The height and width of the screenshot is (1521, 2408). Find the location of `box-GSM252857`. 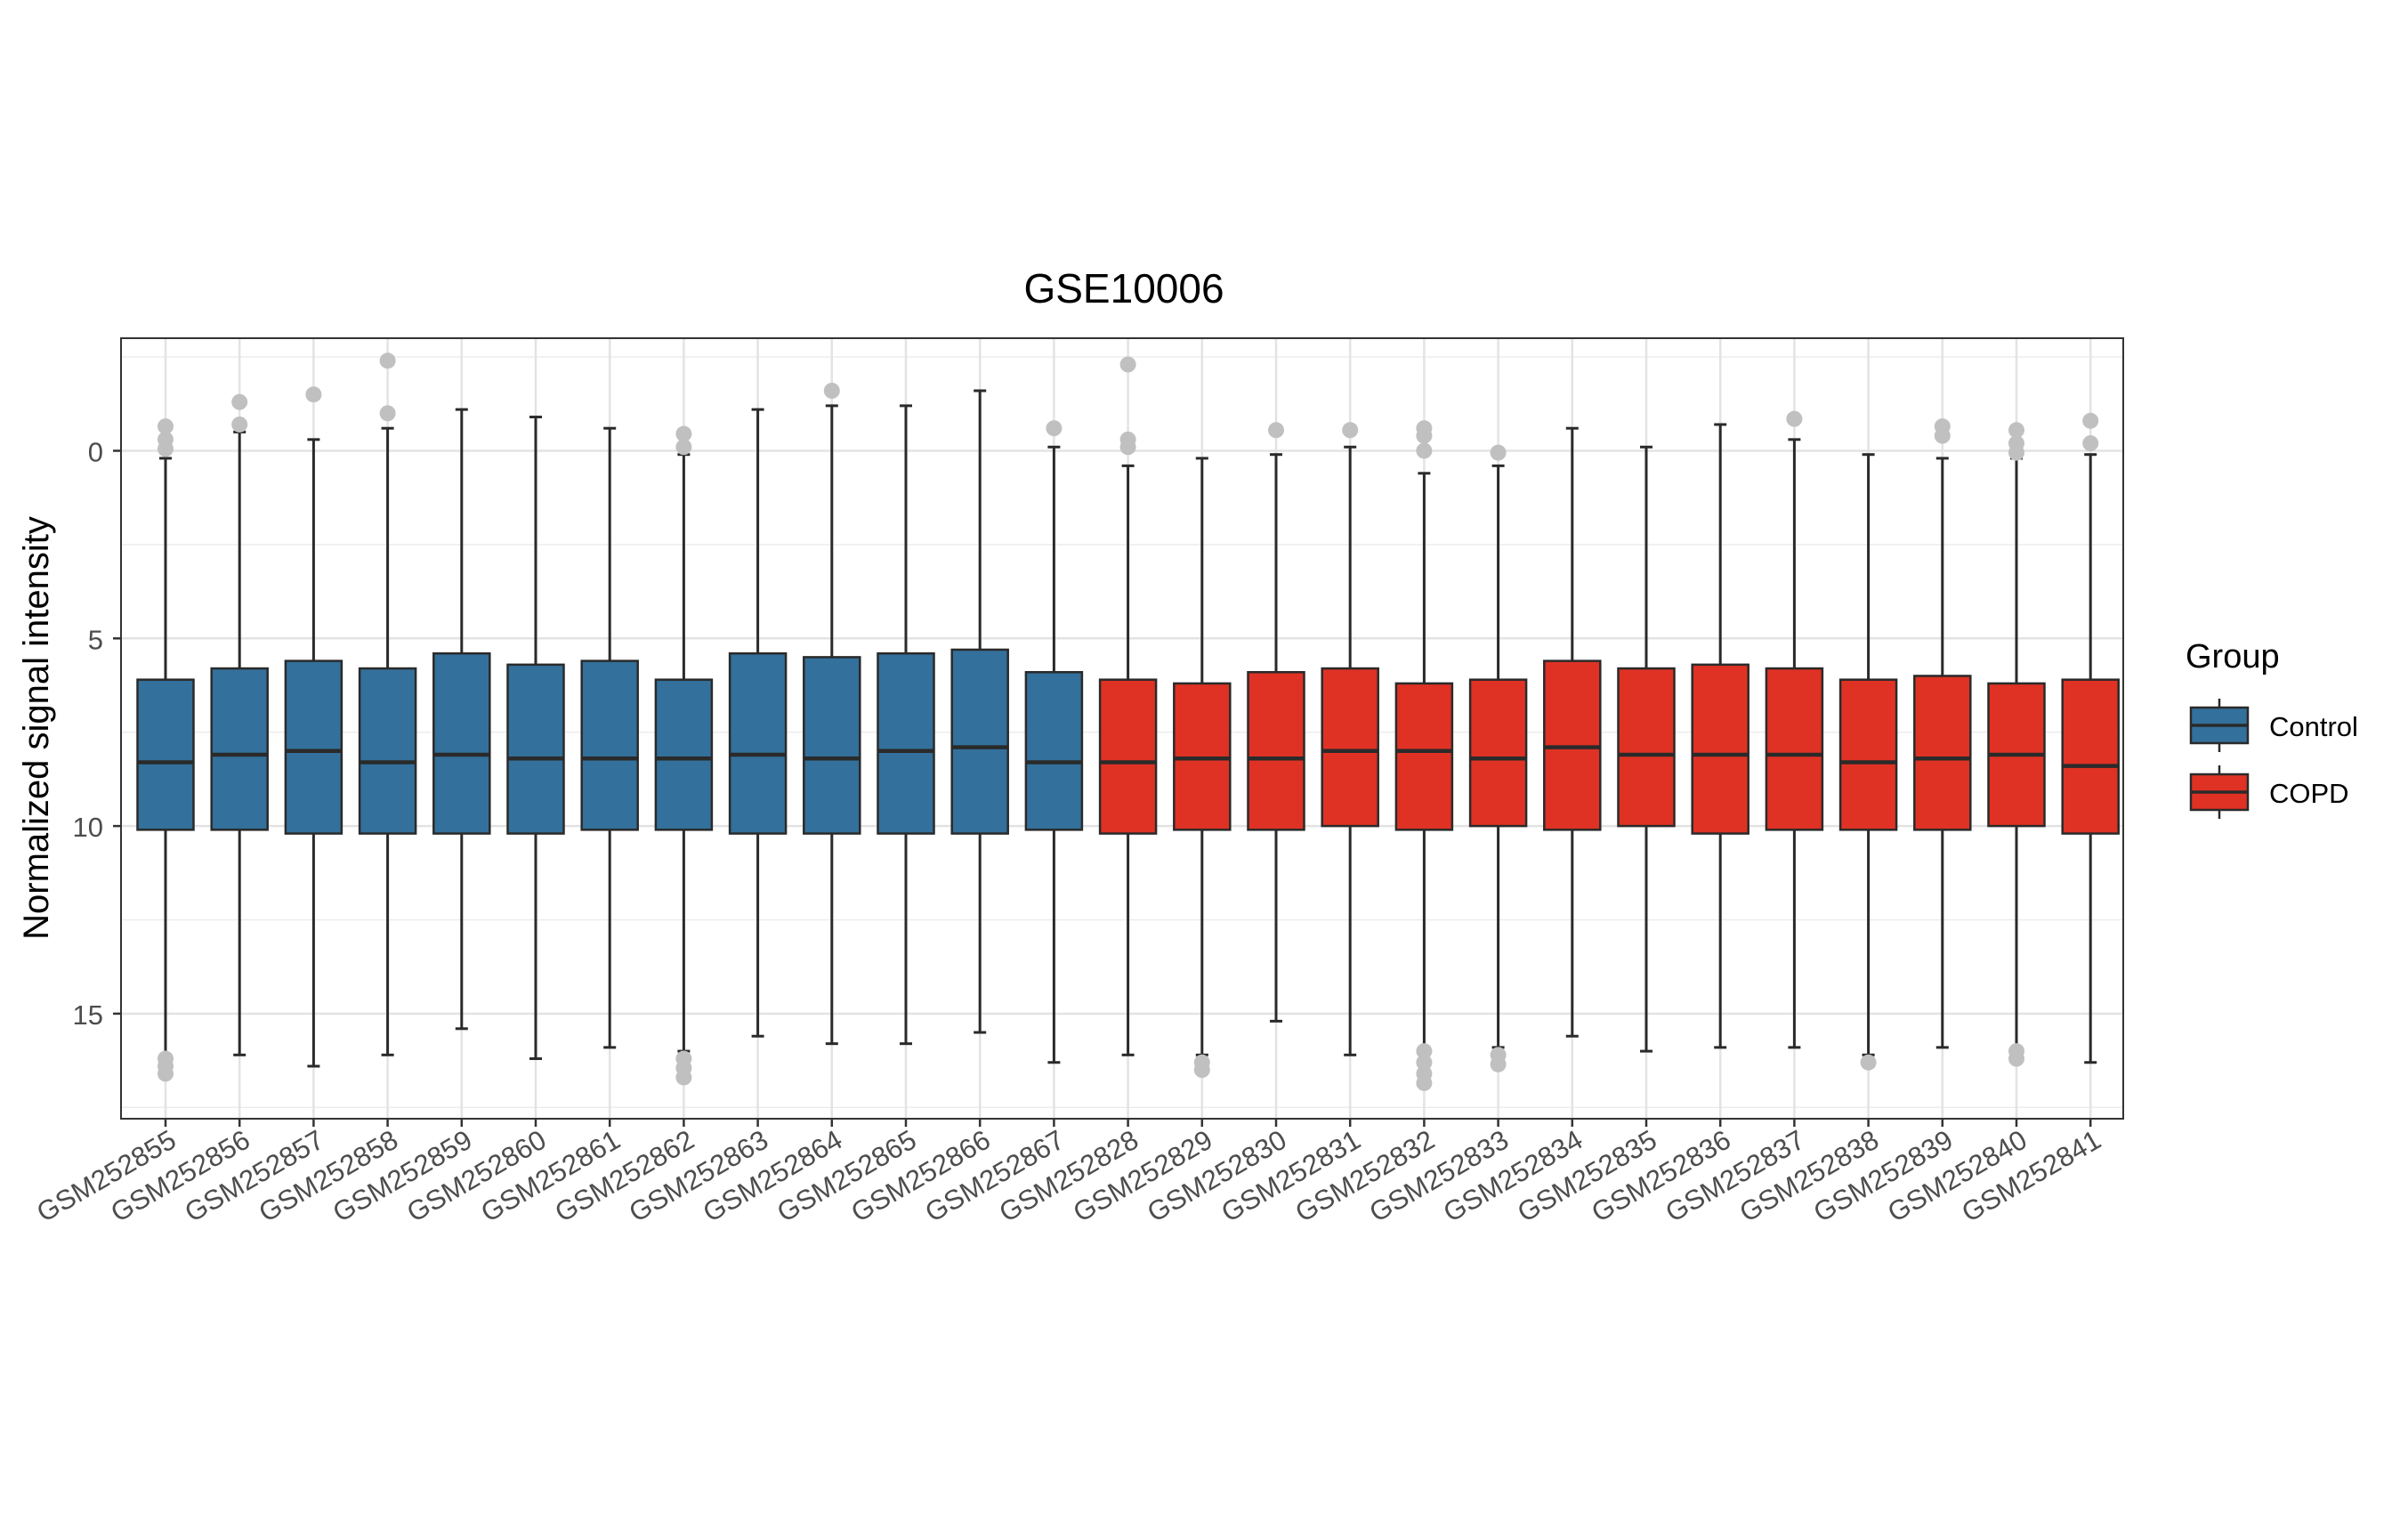

box-GSM252857 is located at coordinates (313, 727).